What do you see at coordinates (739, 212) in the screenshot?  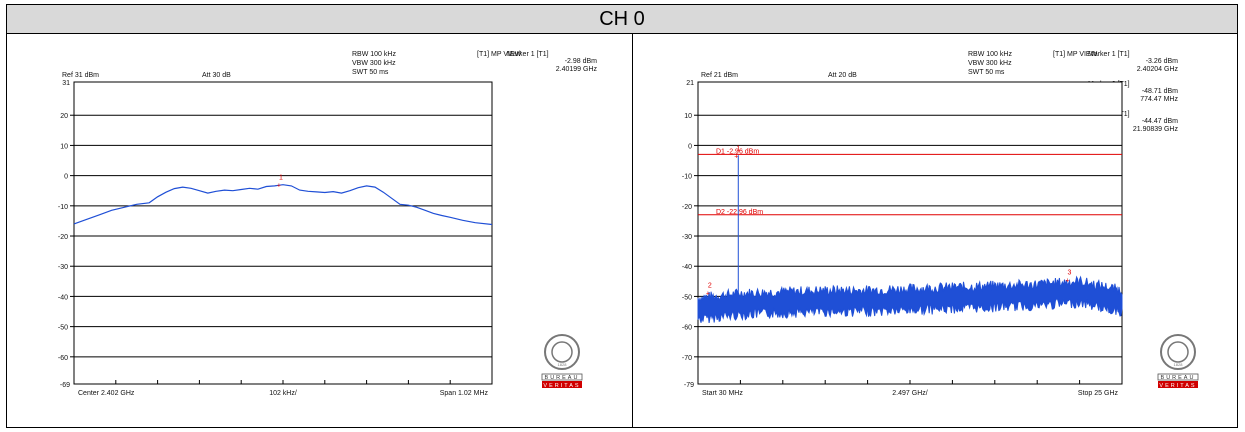 I see `display-line-label: D2 -22.96 dBm` at bounding box center [739, 212].